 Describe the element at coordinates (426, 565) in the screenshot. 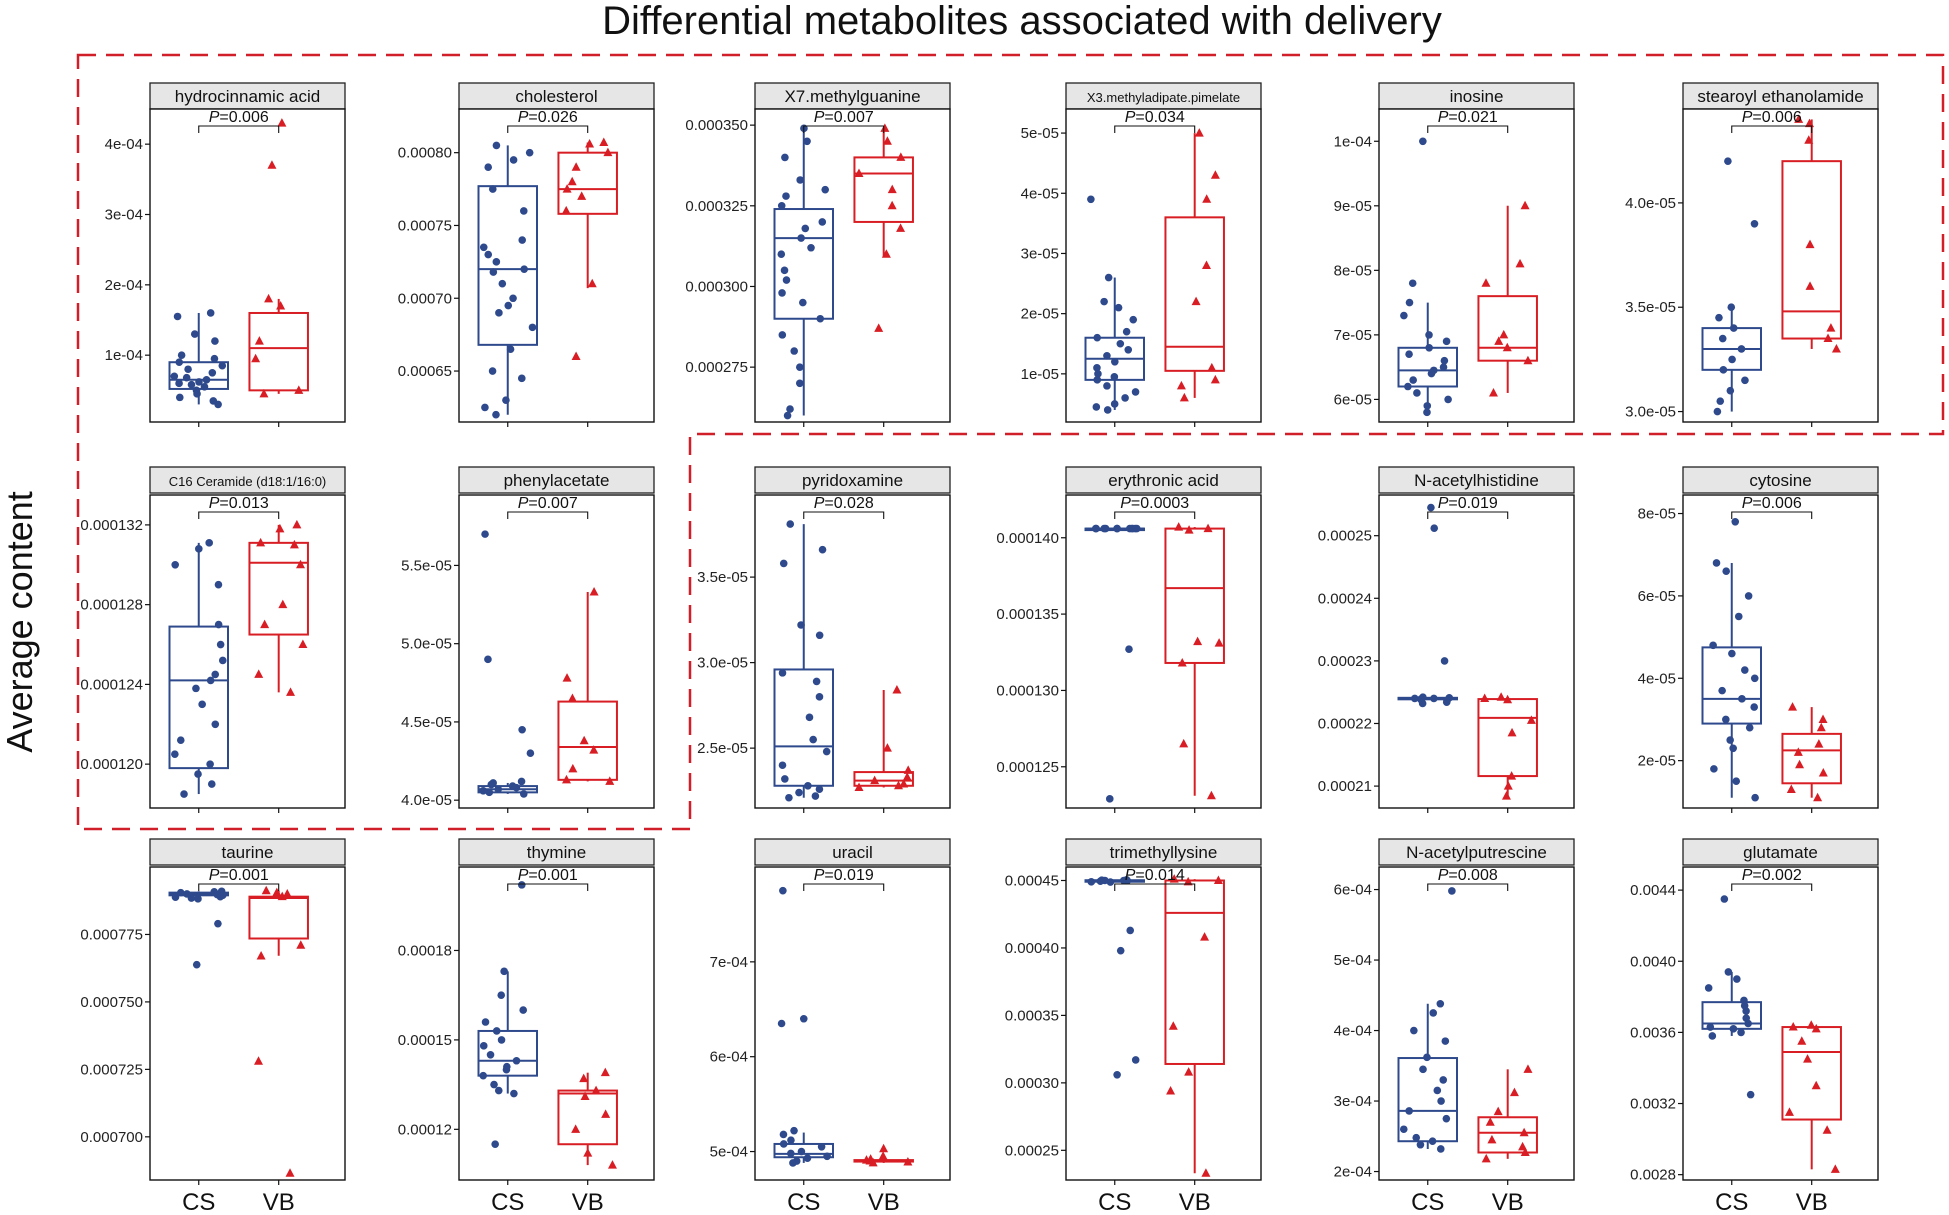

I see `y-tick-label: 5.5e-05` at that location.